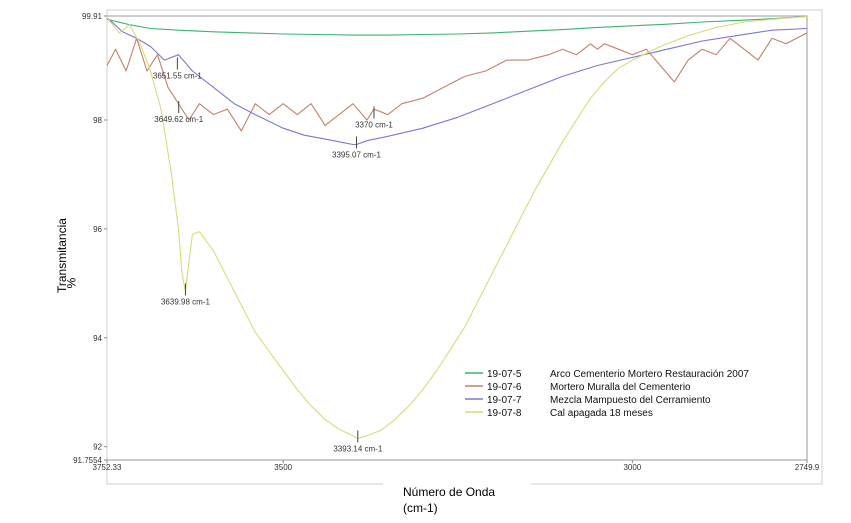  What do you see at coordinates (87, 460) in the screenshot?
I see `y-tick-label: 91.7554` at bounding box center [87, 460].